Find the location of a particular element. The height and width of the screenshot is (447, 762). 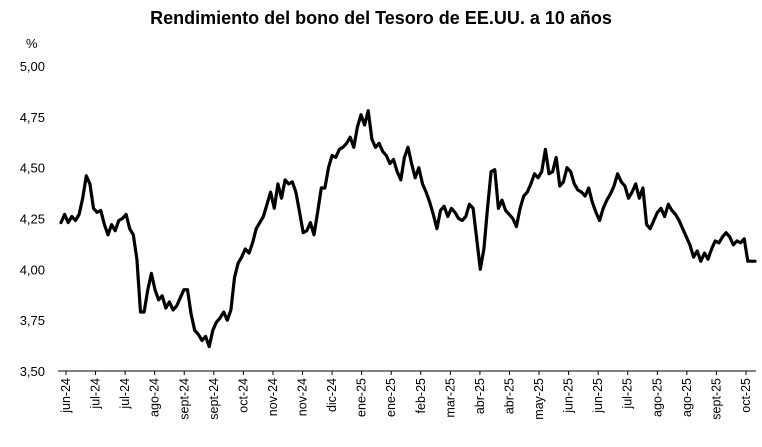

y-tick-label: 4,25 is located at coordinates (32, 219).